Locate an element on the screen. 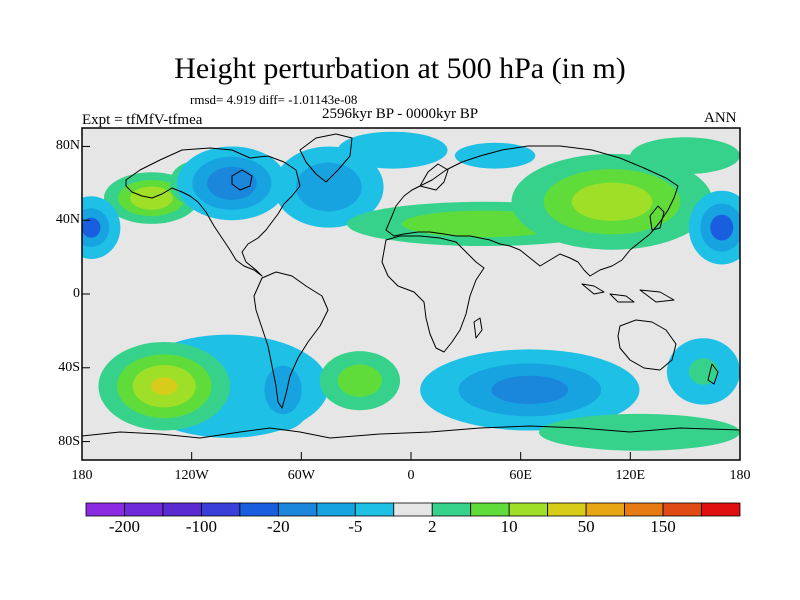 This screenshot has width=800, height=600. colorbar-label: 2 is located at coordinates (432, 526).